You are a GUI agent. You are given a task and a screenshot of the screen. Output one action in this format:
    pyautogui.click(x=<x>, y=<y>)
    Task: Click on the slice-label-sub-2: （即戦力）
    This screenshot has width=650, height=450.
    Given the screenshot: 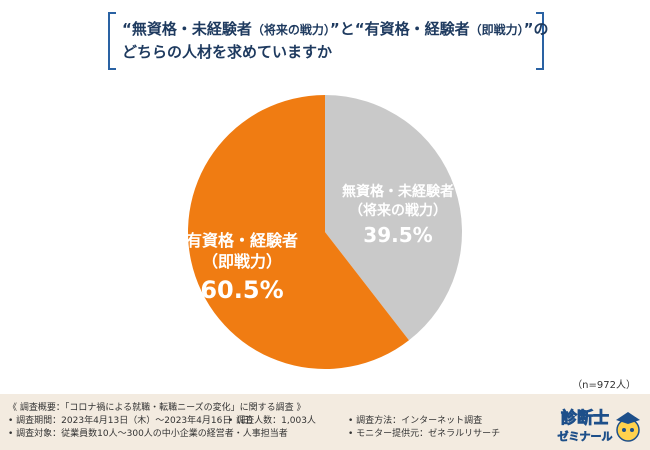 What is the action you would take?
    pyautogui.click(x=242, y=261)
    